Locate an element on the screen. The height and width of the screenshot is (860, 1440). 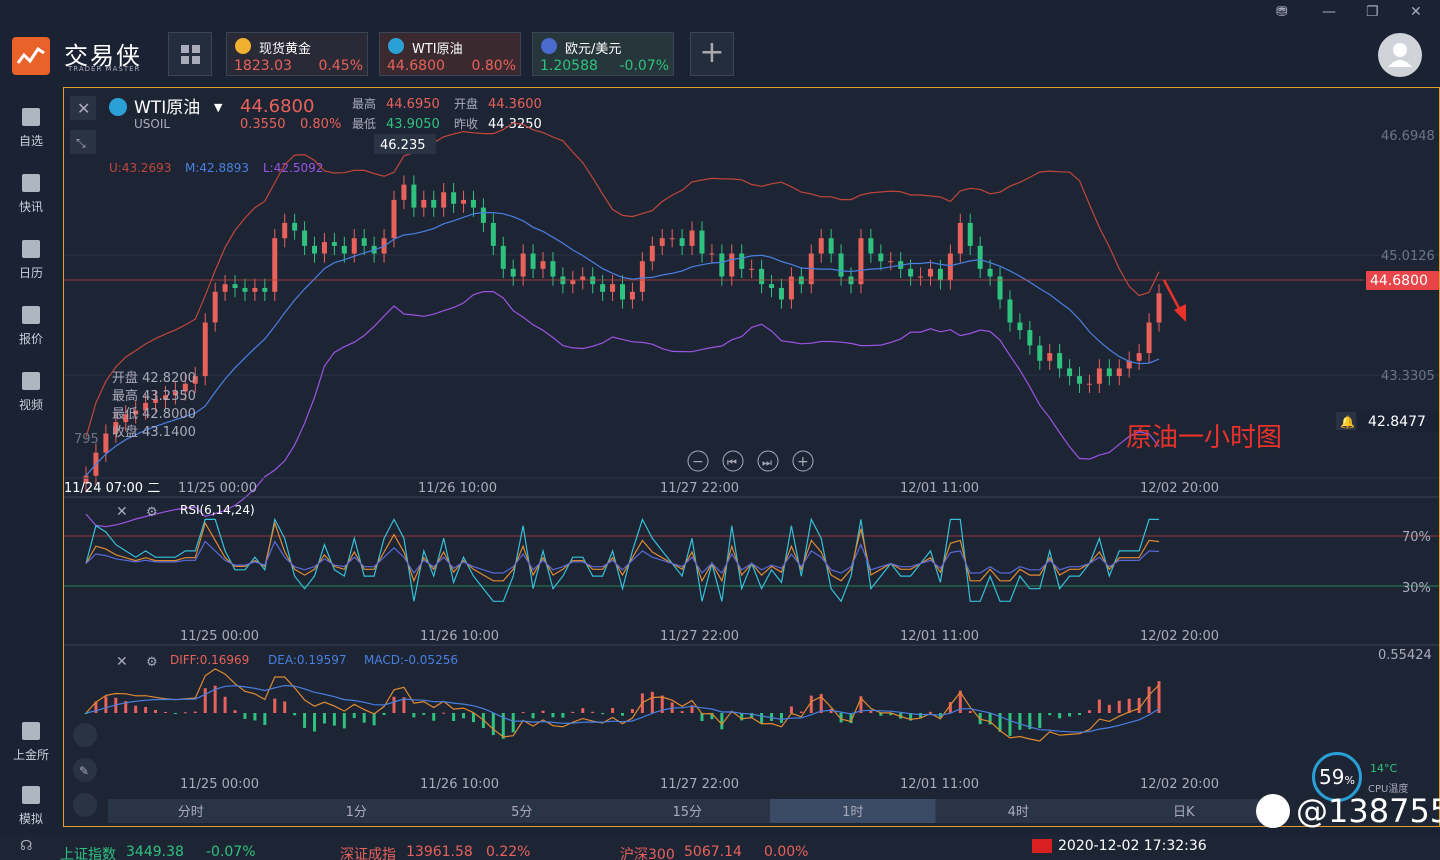
zoom-out-button is located at coordinates (698, 461).